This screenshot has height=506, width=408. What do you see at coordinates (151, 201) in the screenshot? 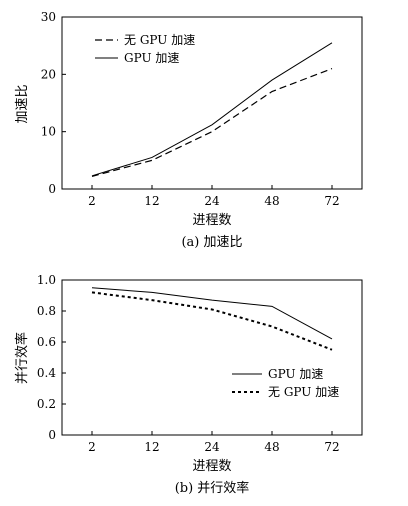
I see `chart-a-x-tick-label: 12` at bounding box center [151, 201].